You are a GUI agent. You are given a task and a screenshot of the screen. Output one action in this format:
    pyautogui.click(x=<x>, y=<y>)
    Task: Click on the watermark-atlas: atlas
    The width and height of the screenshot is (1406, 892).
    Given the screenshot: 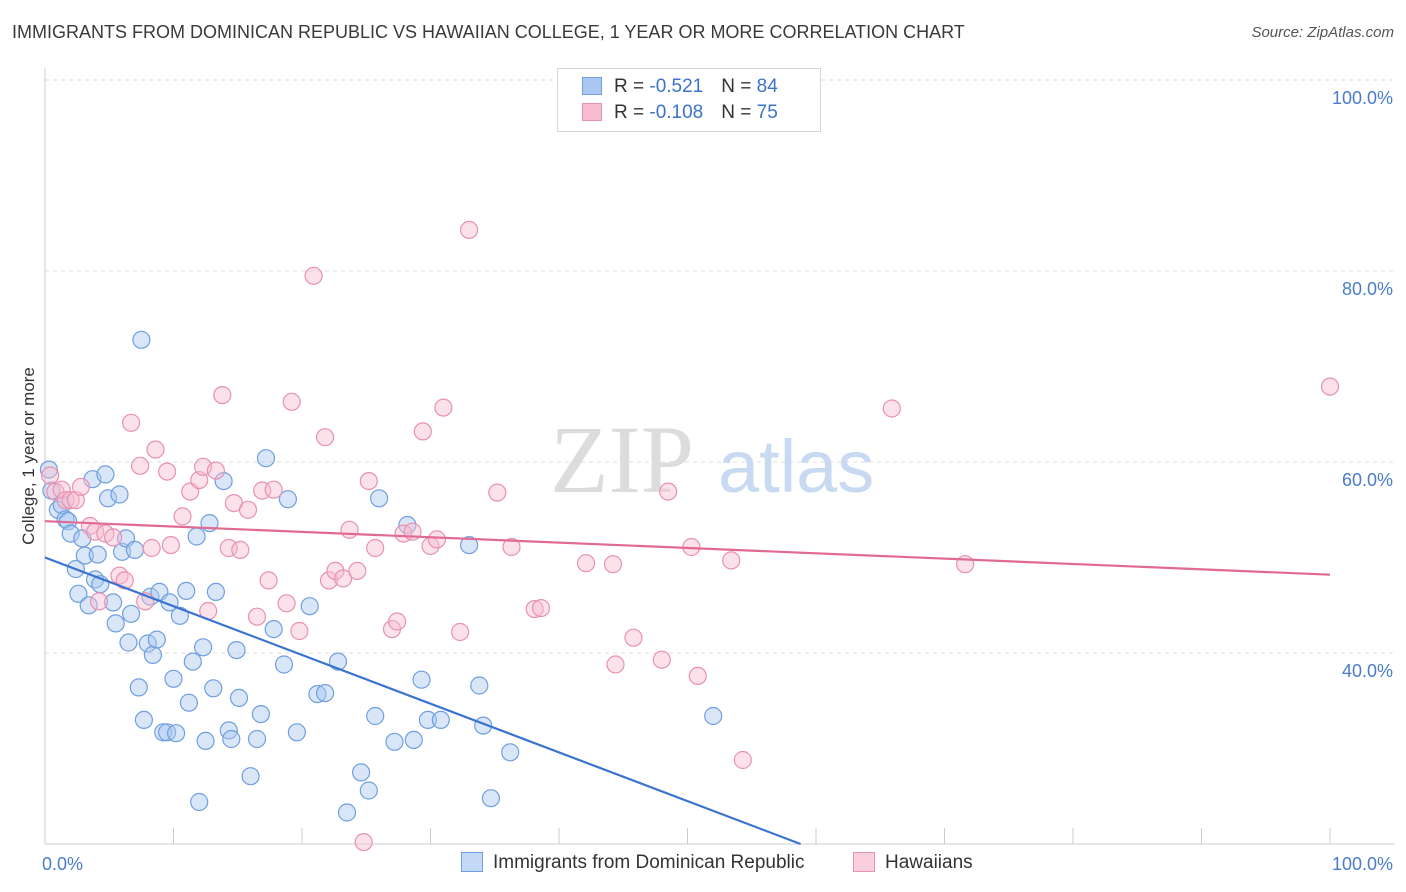 What is the action you would take?
    pyautogui.click(x=796, y=466)
    